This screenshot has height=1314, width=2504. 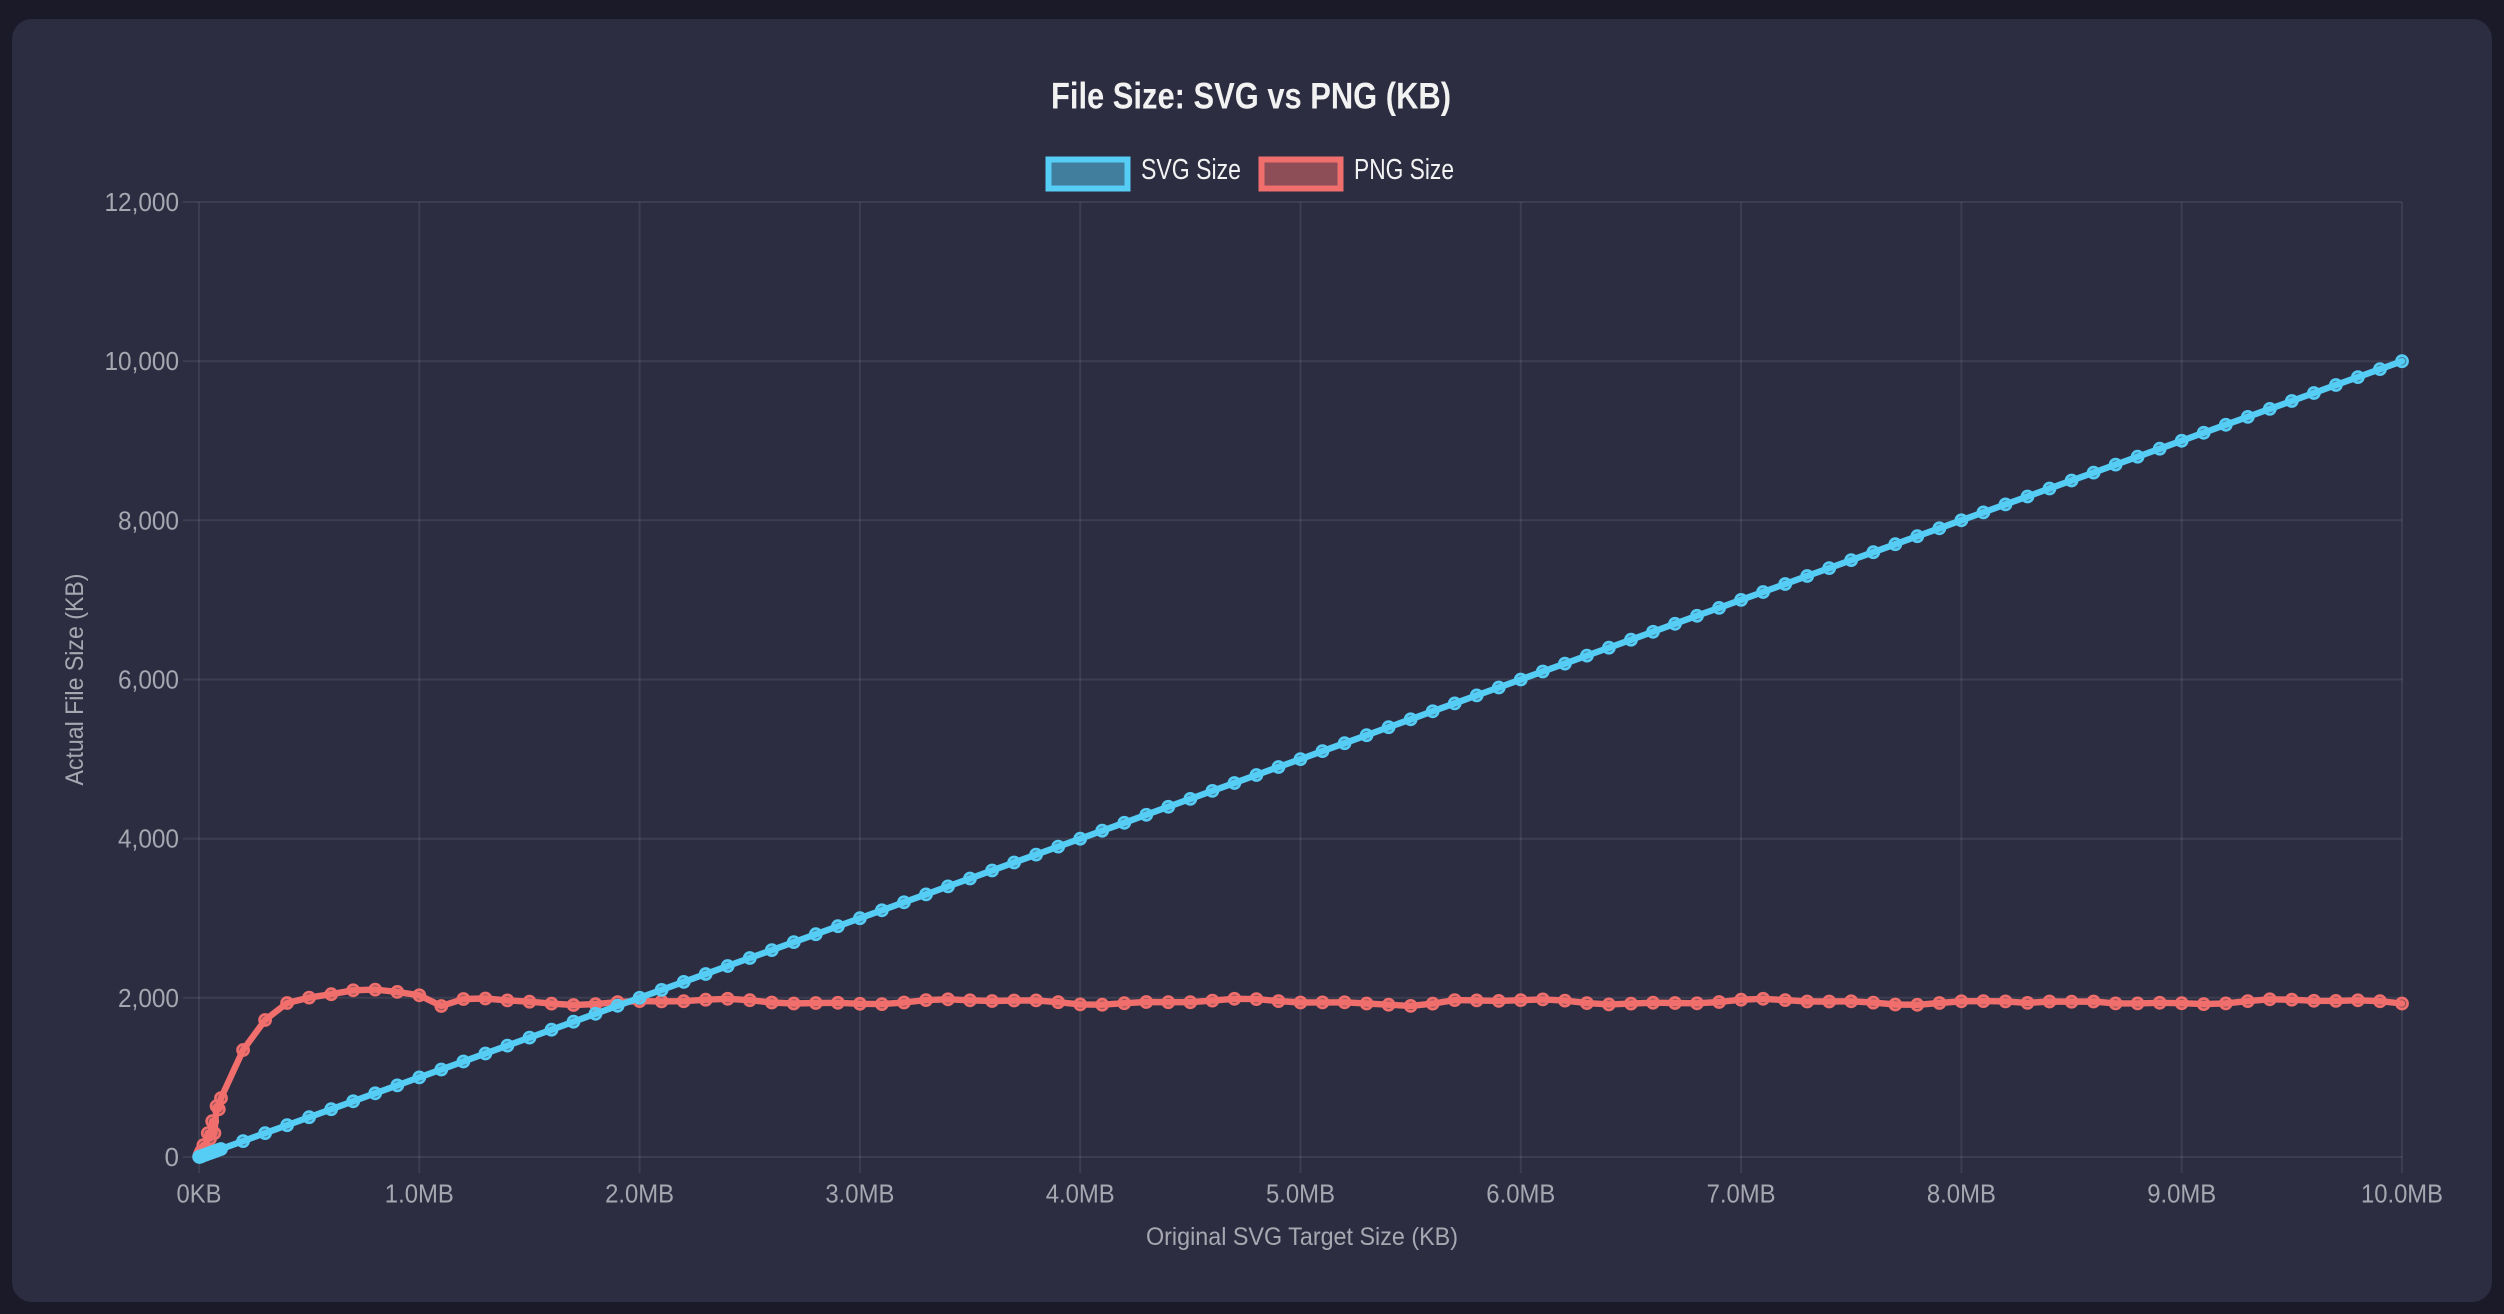 What do you see at coordinates (199, 1194) in the screenshot?
I see `svg-text: 0KB` at bounding box center [199, 1194].